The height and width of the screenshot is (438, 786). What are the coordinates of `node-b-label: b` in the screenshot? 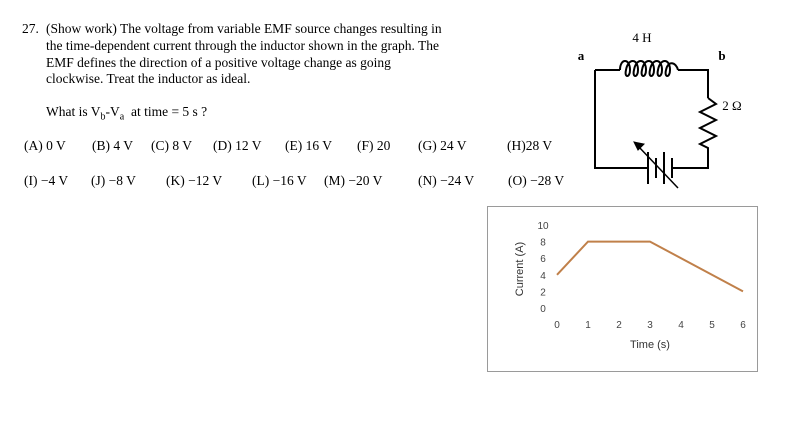 It's located at (721, 55).